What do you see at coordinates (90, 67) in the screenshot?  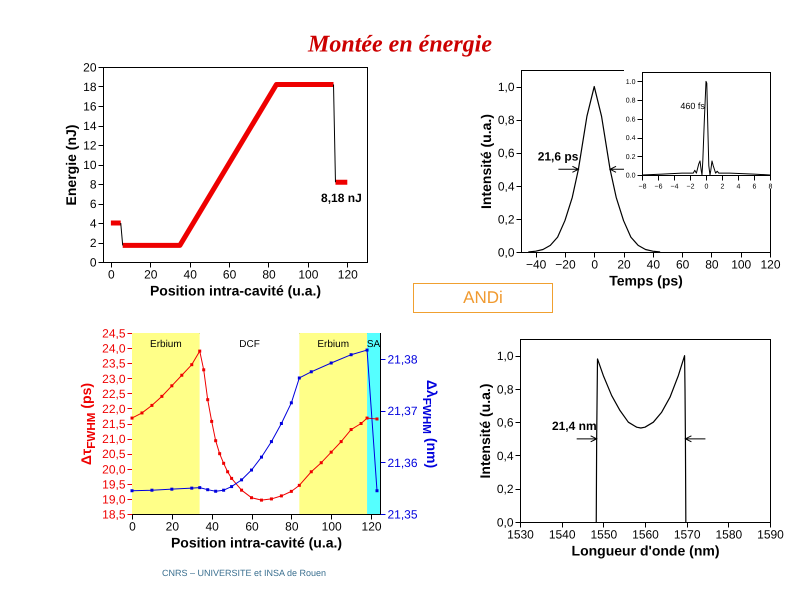 I see `y-tick-label: 20` at bounding box center [90, 67].